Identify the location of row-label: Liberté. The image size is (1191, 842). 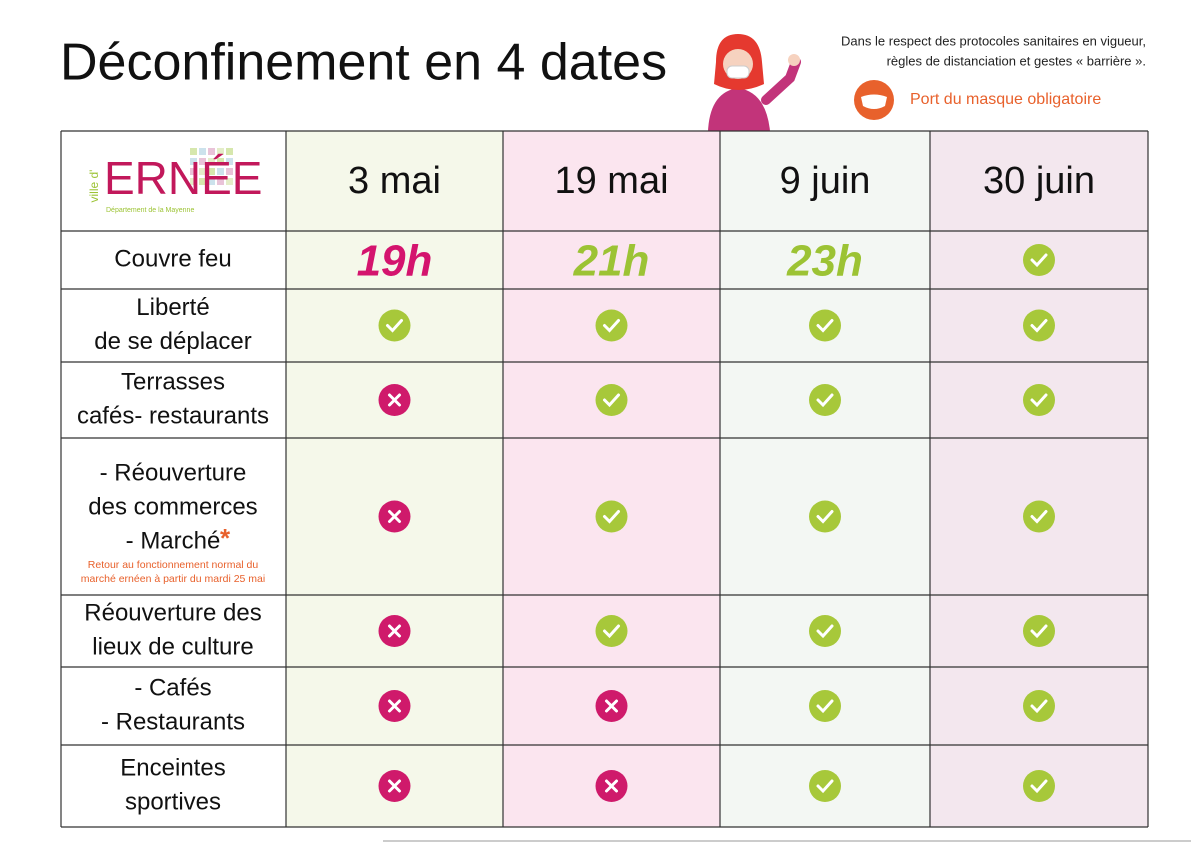
(172, 307).